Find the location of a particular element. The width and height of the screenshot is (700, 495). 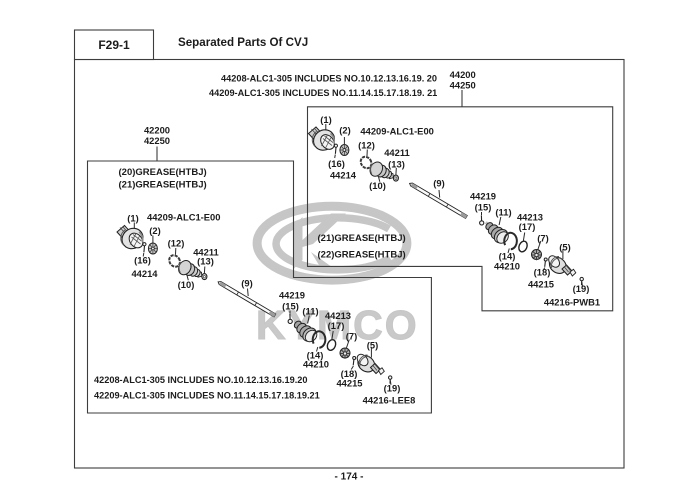

svg-text: - 174 - is located at coordinates (349, 477).